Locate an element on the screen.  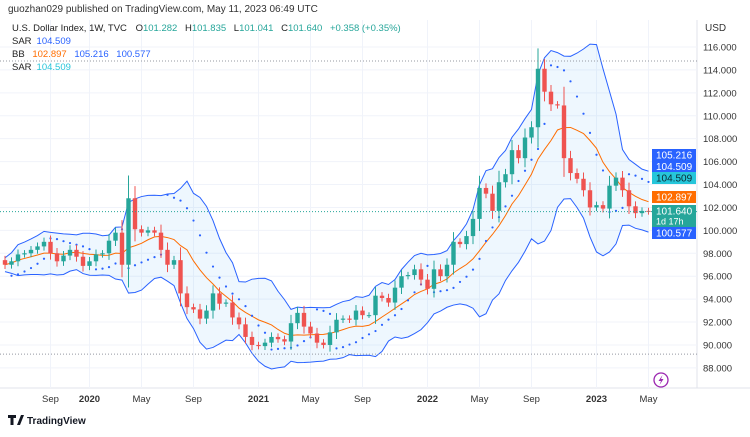
legend-sar1: SAR 104.509 is located at coordinates (41, 41).